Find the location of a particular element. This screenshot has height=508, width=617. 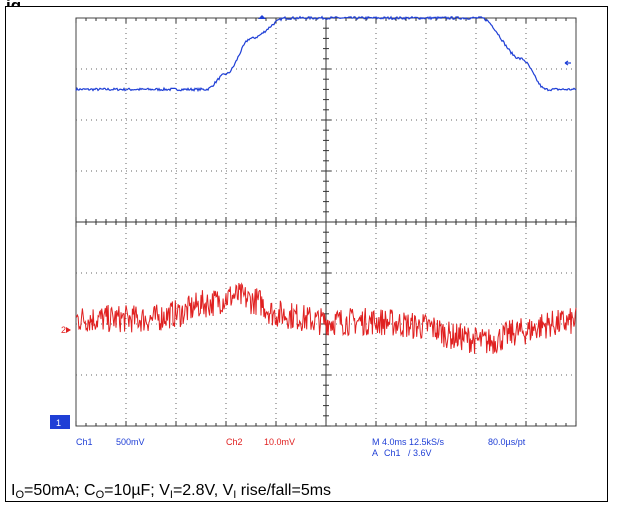

caption-co-label: C is located at coordinates (90, 490).